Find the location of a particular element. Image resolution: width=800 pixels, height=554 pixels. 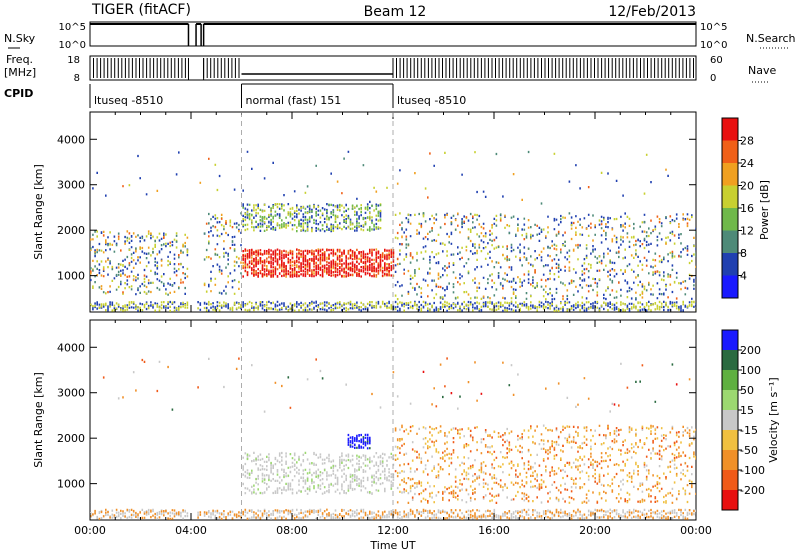

freq-tick-top: 18 is located at coordinates (73, 60).